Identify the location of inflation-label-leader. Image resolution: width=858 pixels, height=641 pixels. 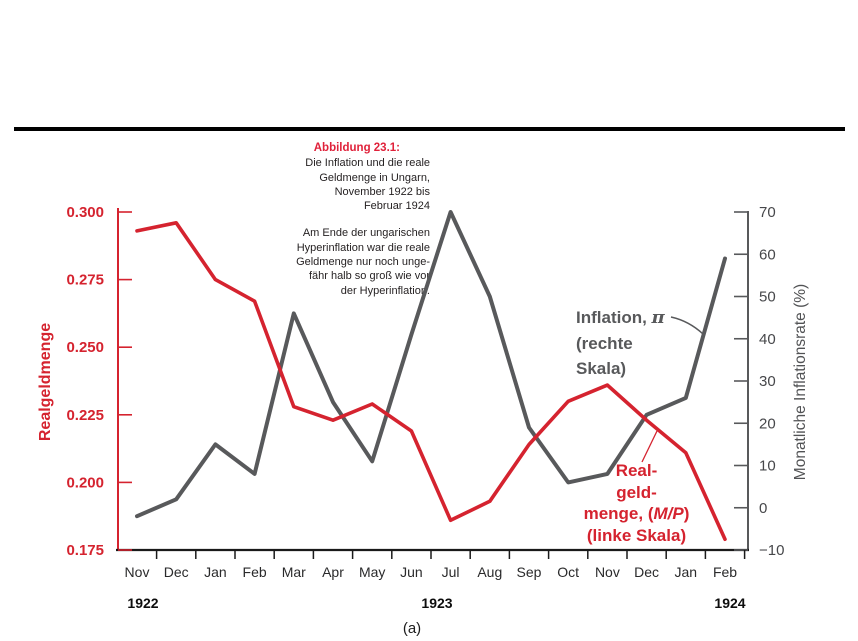
(687, 325).